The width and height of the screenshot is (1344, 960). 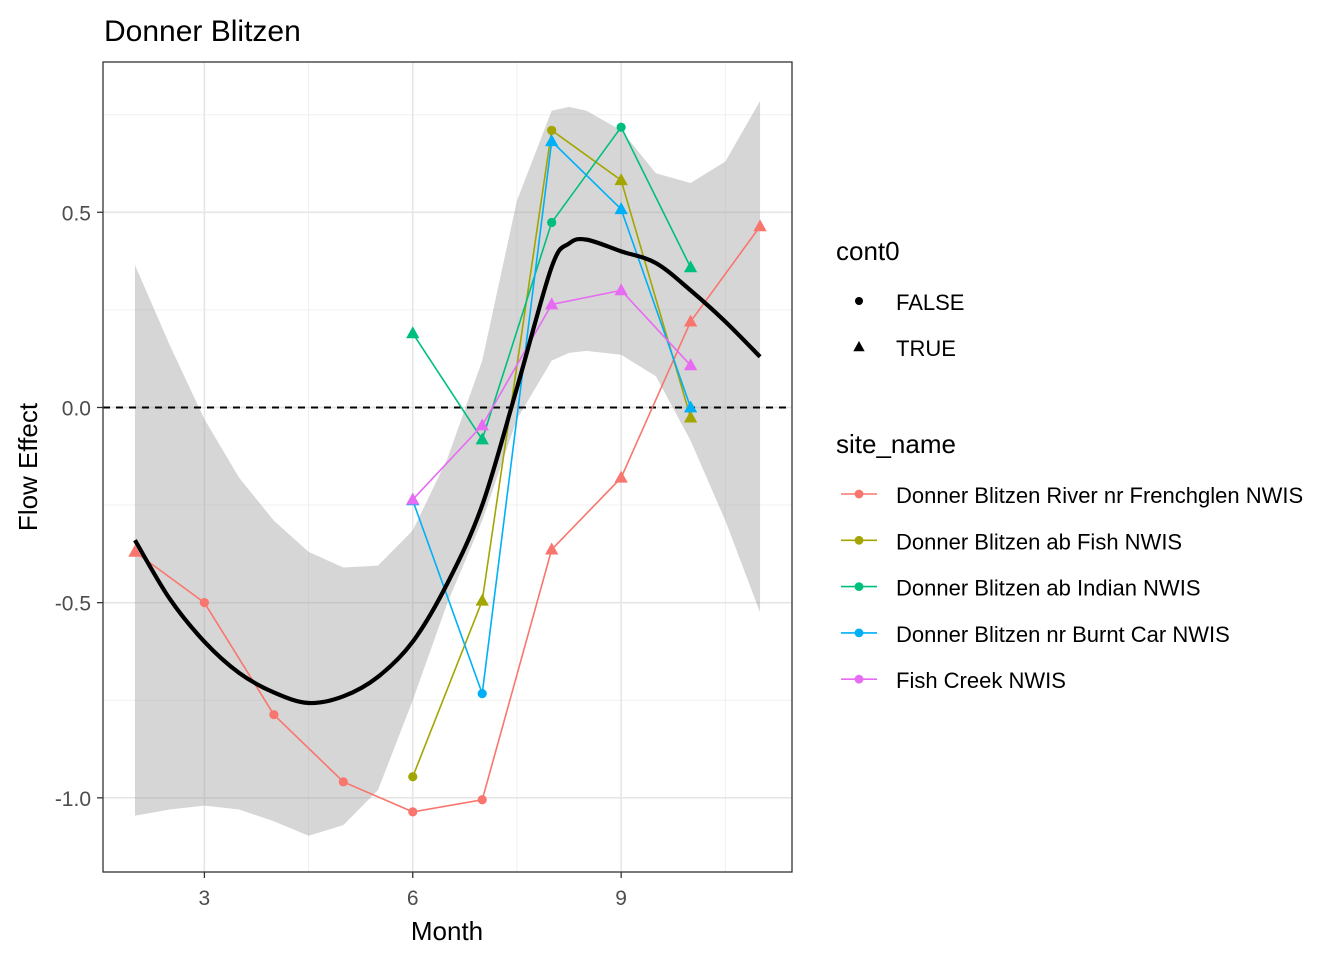 I want to click on legend-title-site-name: site_name, so click(x=896, y=444).